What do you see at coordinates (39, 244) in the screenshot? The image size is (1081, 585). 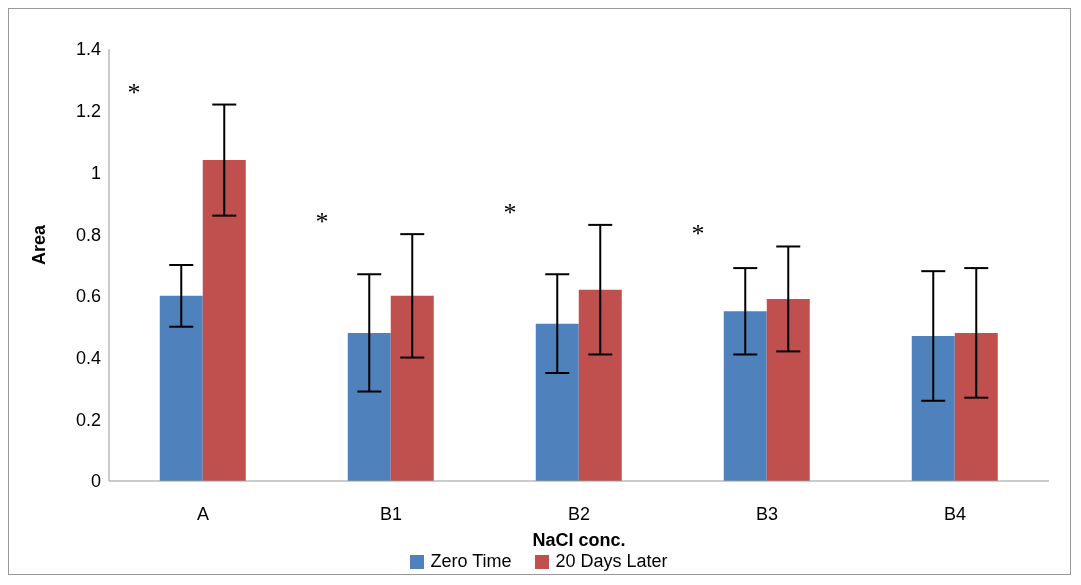 I see `y-axis-title: Area` at bounding box center [39, 244].